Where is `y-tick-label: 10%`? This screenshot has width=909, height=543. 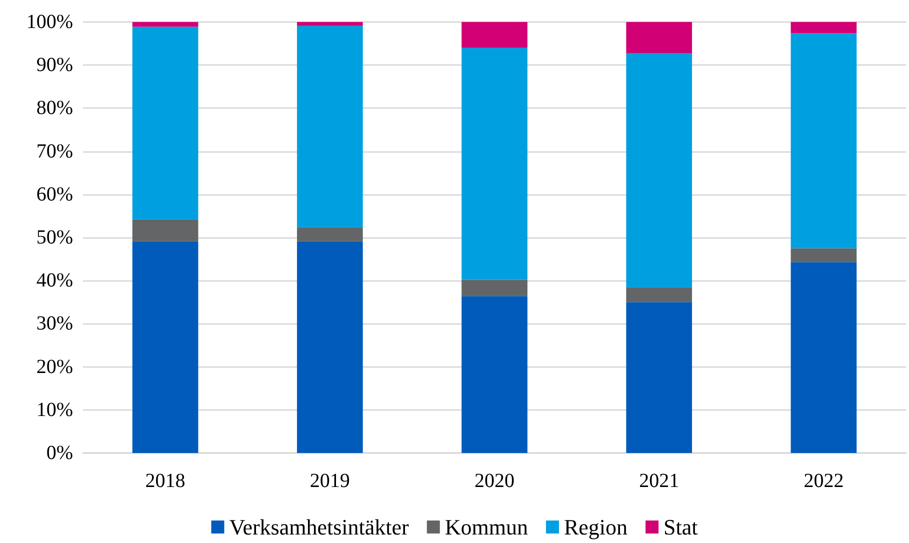 y-tick-label: 10% is located at coordinates (54, 409).